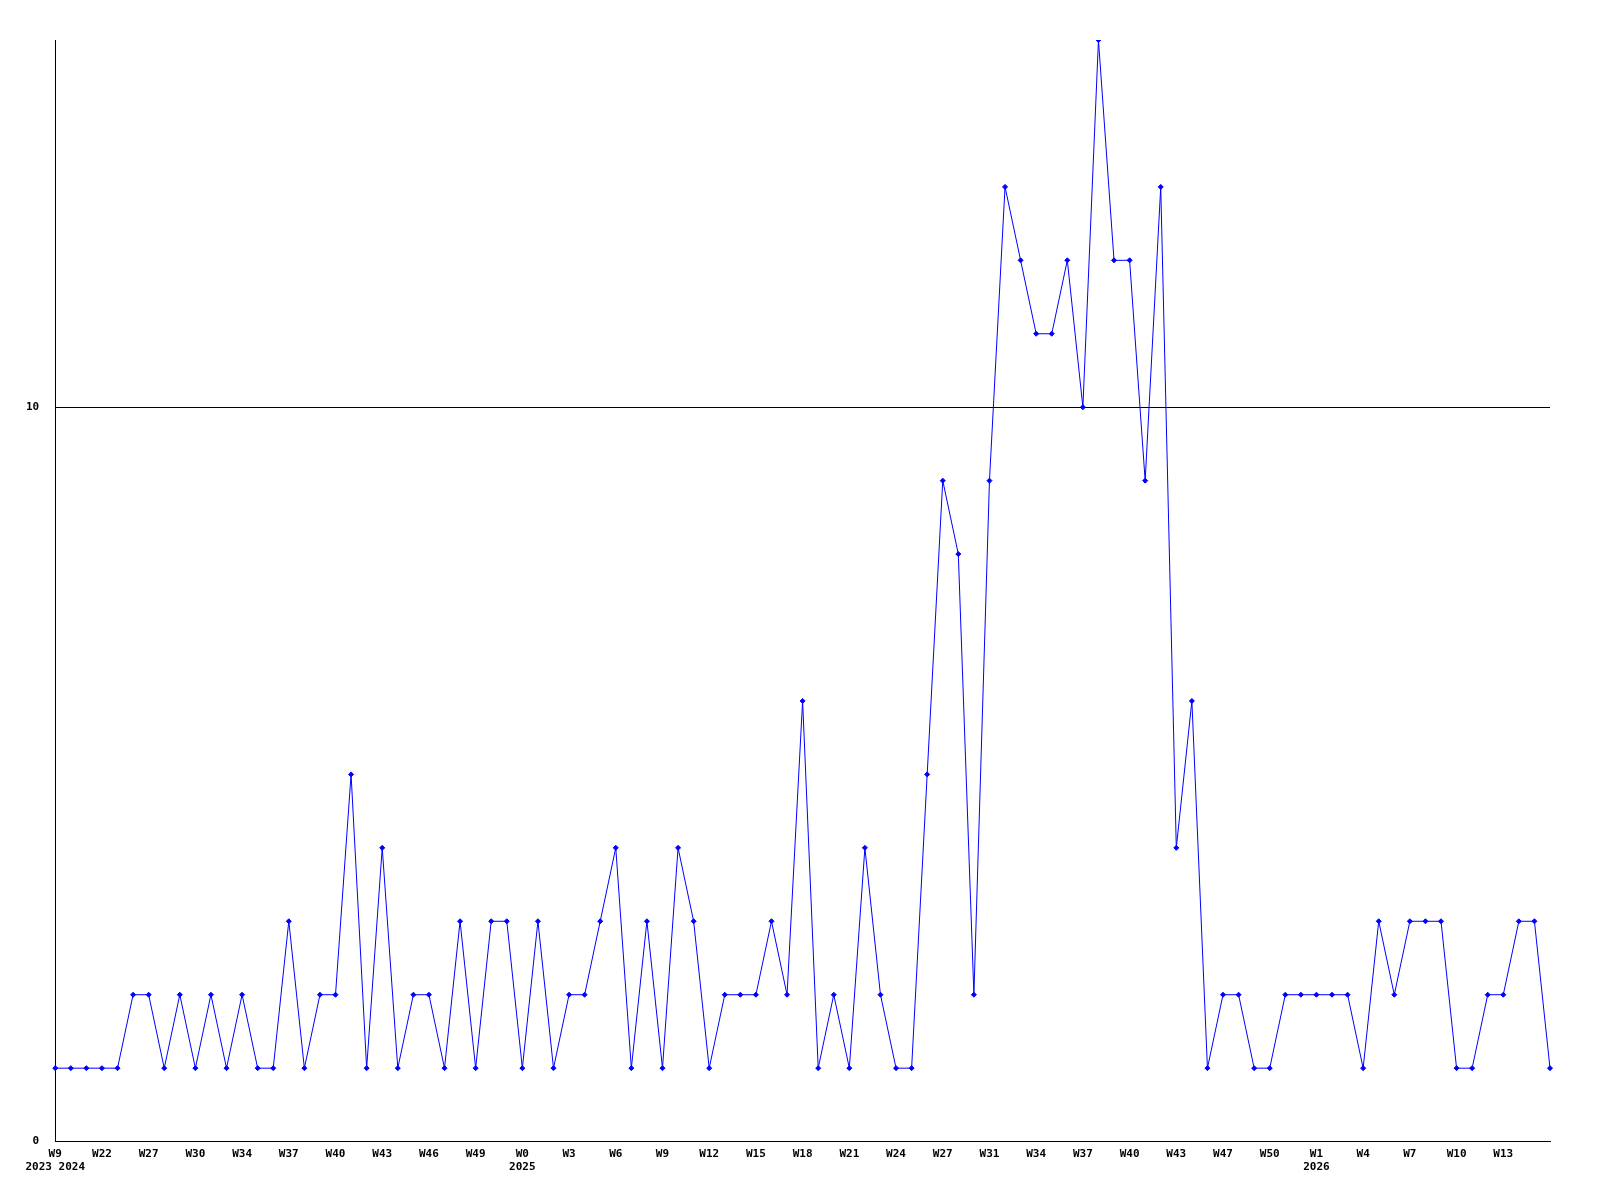 The width and height of the screenshot is (1600, 1200). I want to click on y-tick-label: 0, so click(36, 1141).